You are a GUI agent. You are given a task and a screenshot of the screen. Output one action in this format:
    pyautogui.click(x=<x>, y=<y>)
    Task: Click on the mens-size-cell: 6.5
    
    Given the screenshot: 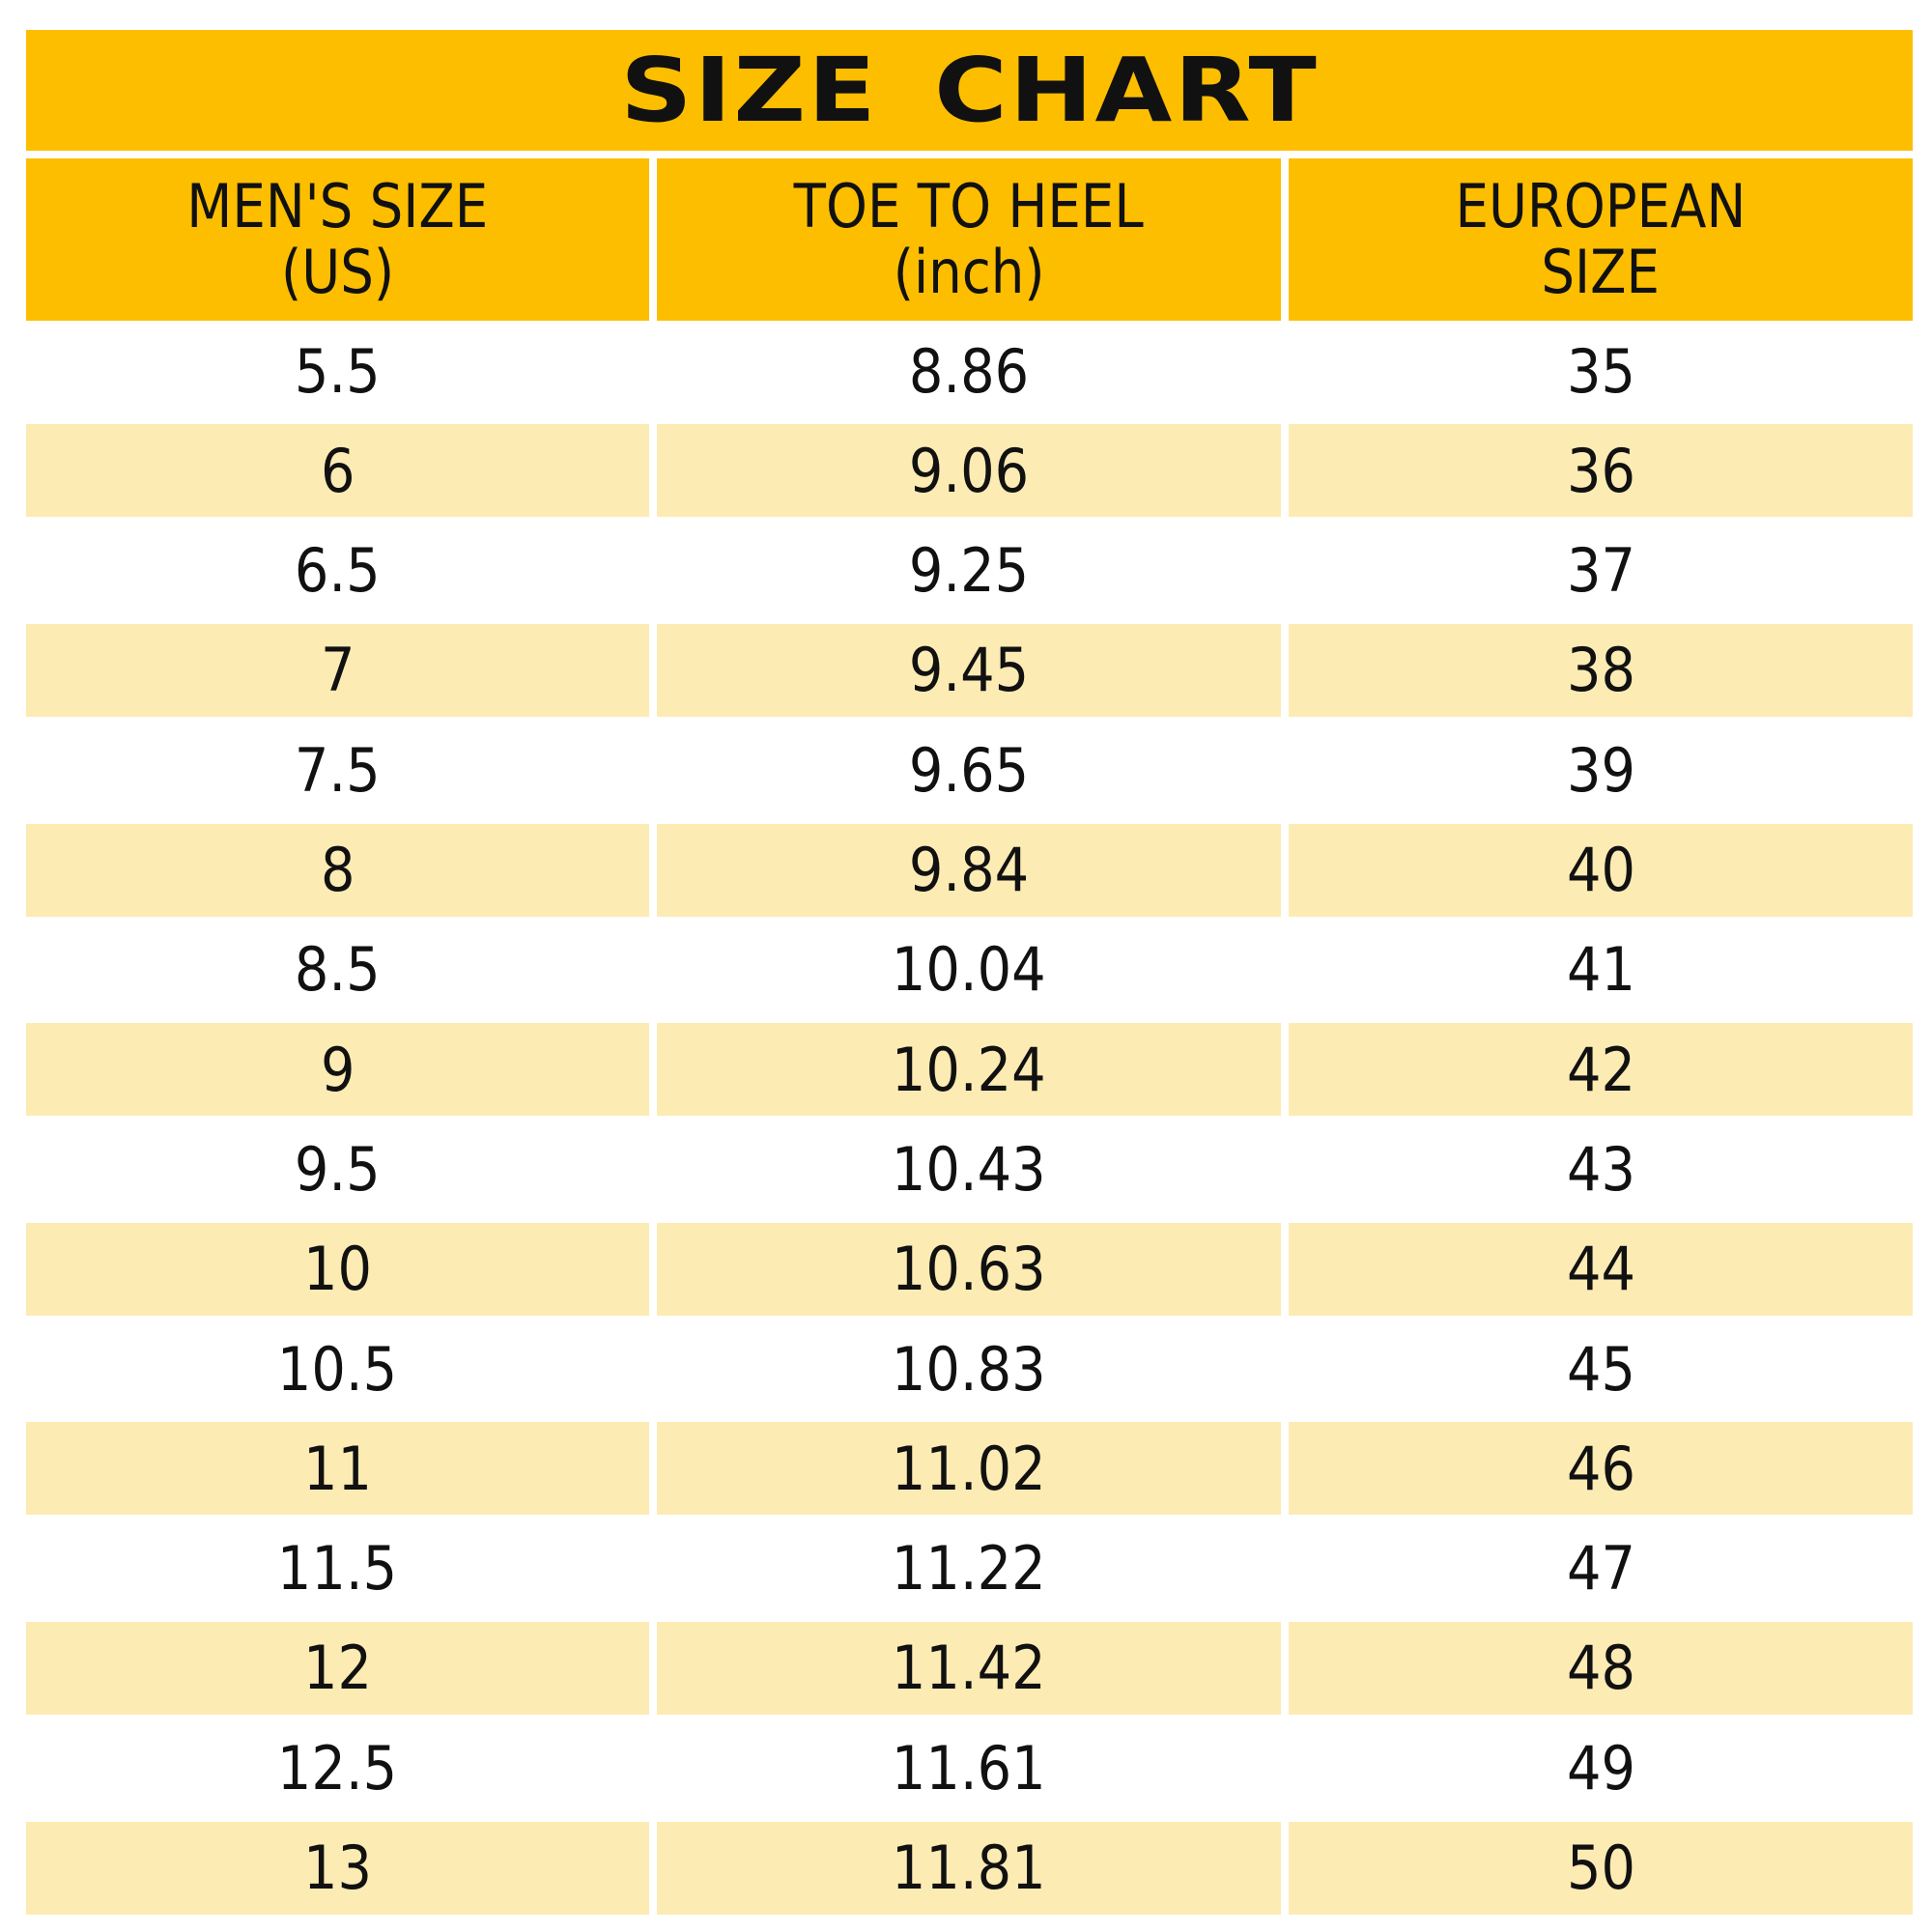 What is the action you would take?
    pyautogui.click(x=337, y=571)
    